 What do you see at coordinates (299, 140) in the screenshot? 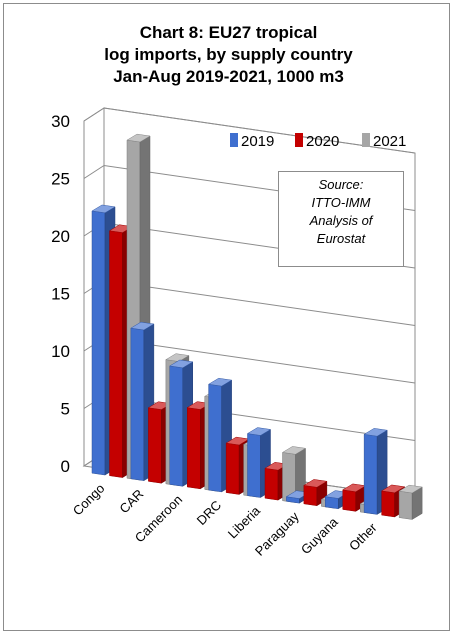
I see `legend-swatch-2020` at bounding box center [299, 140].